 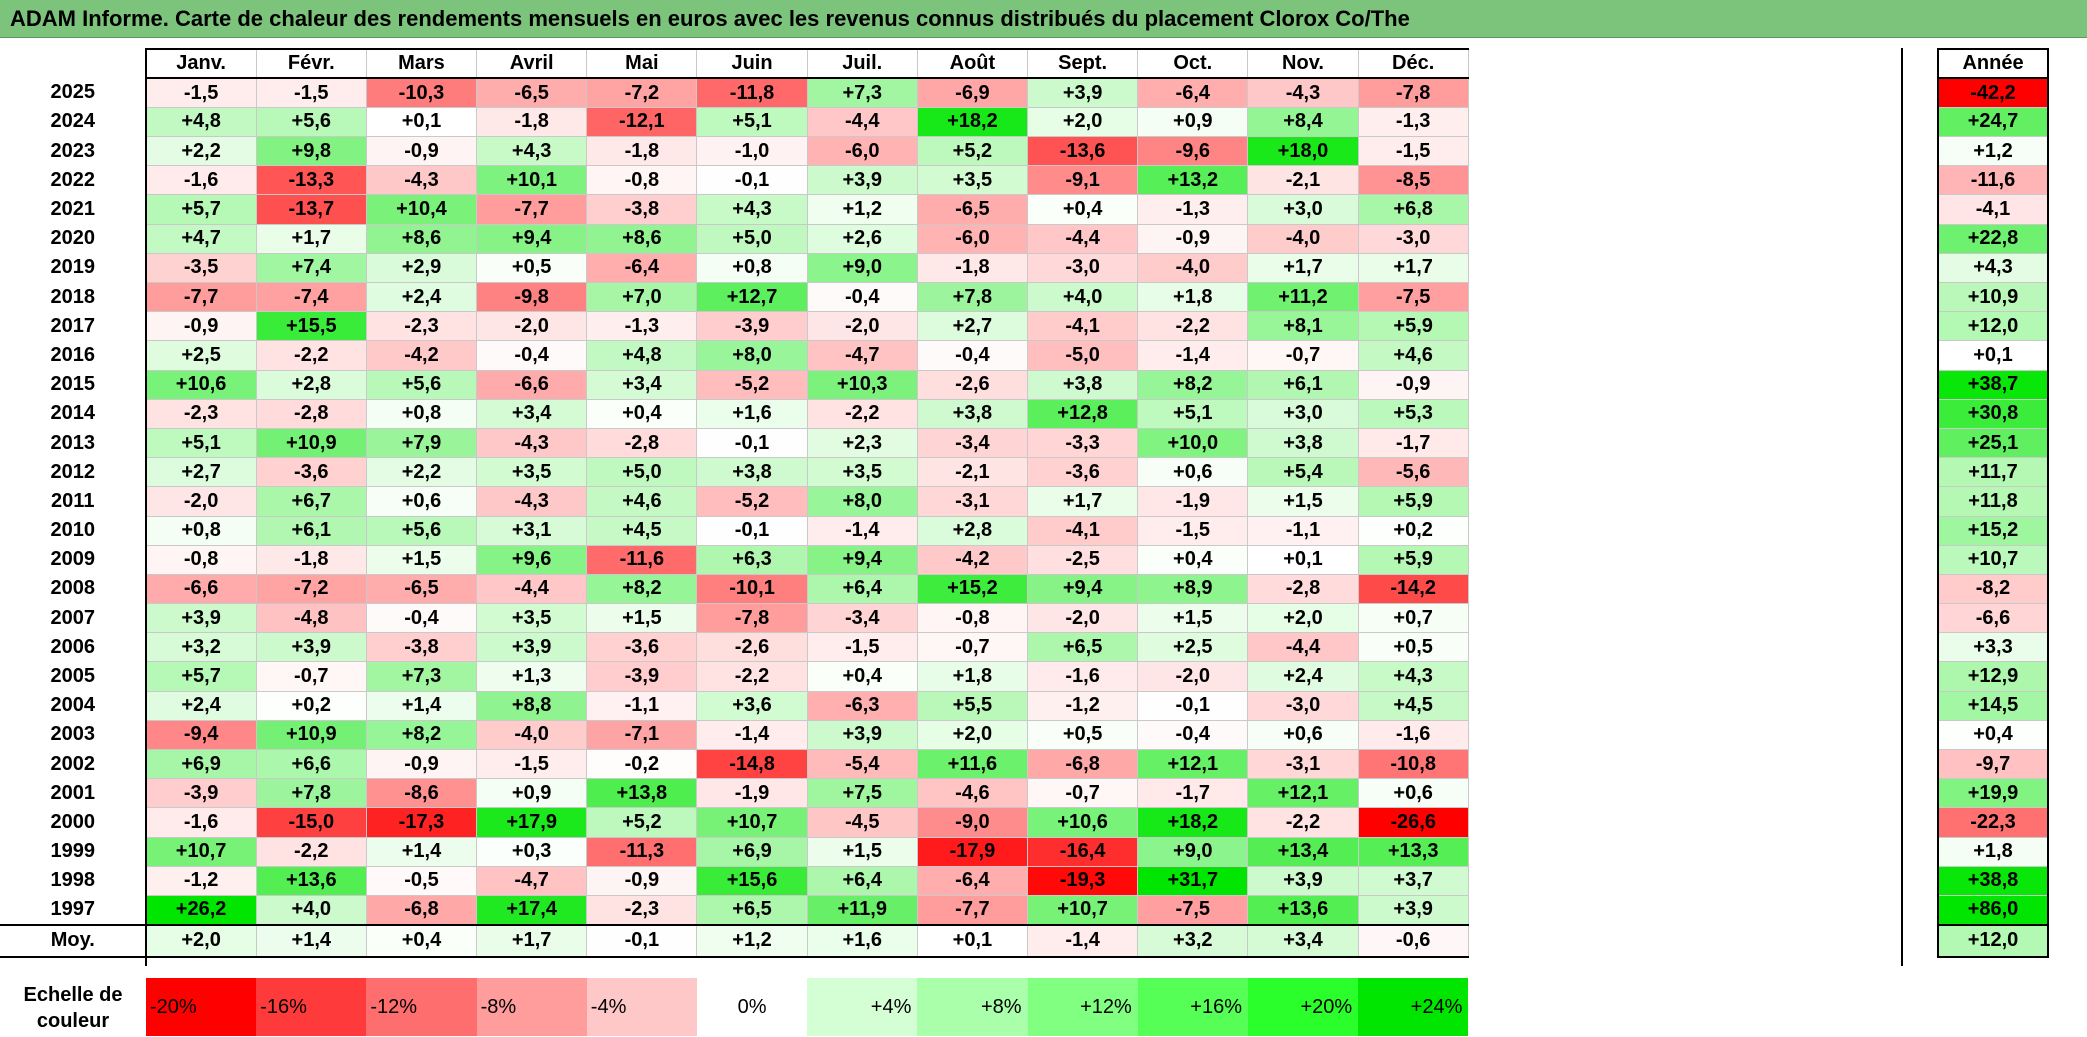 I want to click on color-scale-label: Echelle de couleur, so click(x=73, y=1008).